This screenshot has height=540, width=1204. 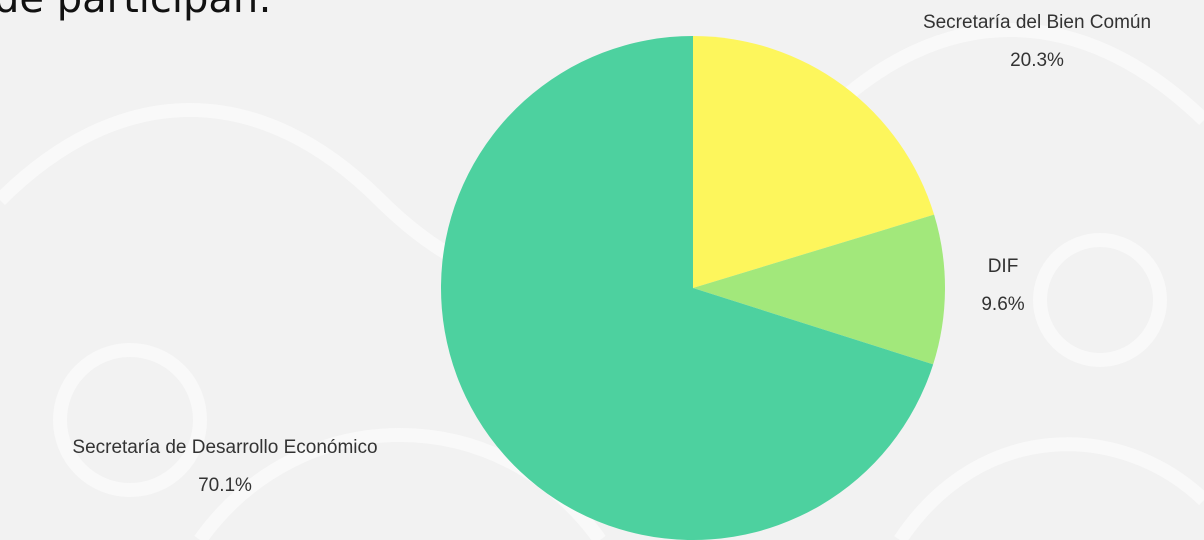 I want to click on slice-label: Secretaría del Bien Común, so click(x=1037, y=22).